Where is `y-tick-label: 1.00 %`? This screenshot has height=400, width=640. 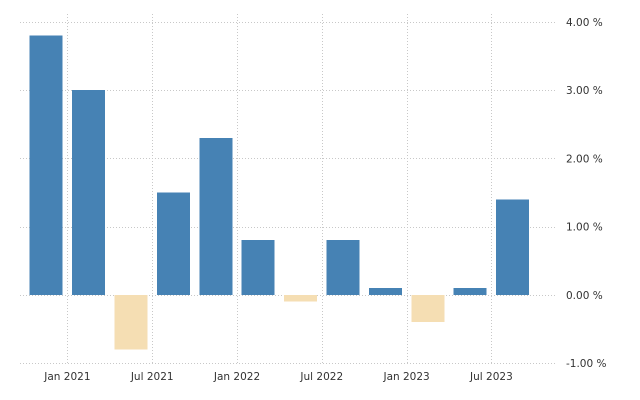
y-tick-label: 1.00 % is located at coordinates (584, 228).